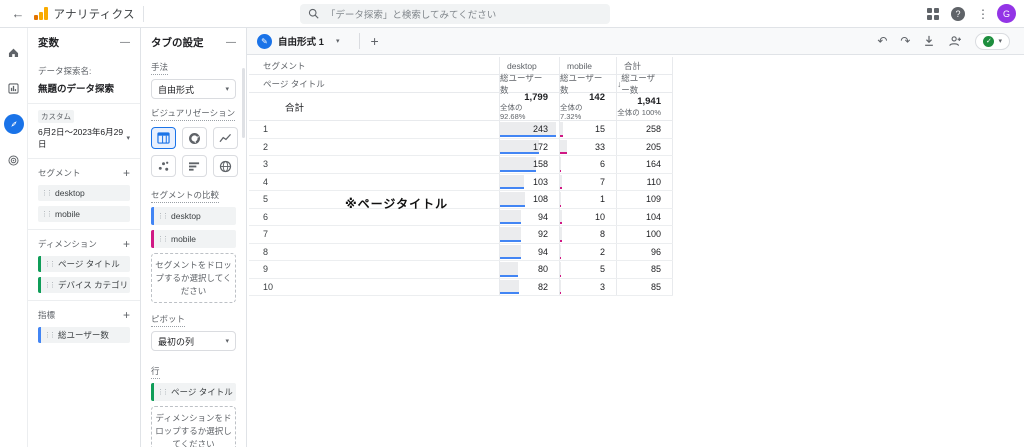 This screenshot has height=447, width=1024. Describe the element at coordinates (461, 252) in the screenshot. I see `table-row: 8 94 2 96` at that location.